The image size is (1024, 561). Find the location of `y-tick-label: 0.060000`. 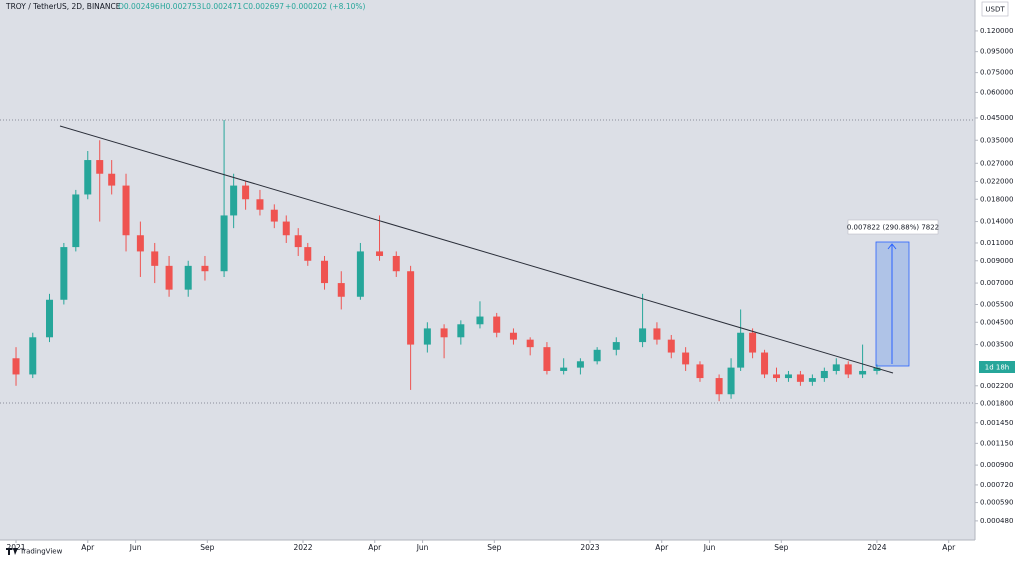

y-tick-label: 0.060000 is located at coordinates (996, 92).